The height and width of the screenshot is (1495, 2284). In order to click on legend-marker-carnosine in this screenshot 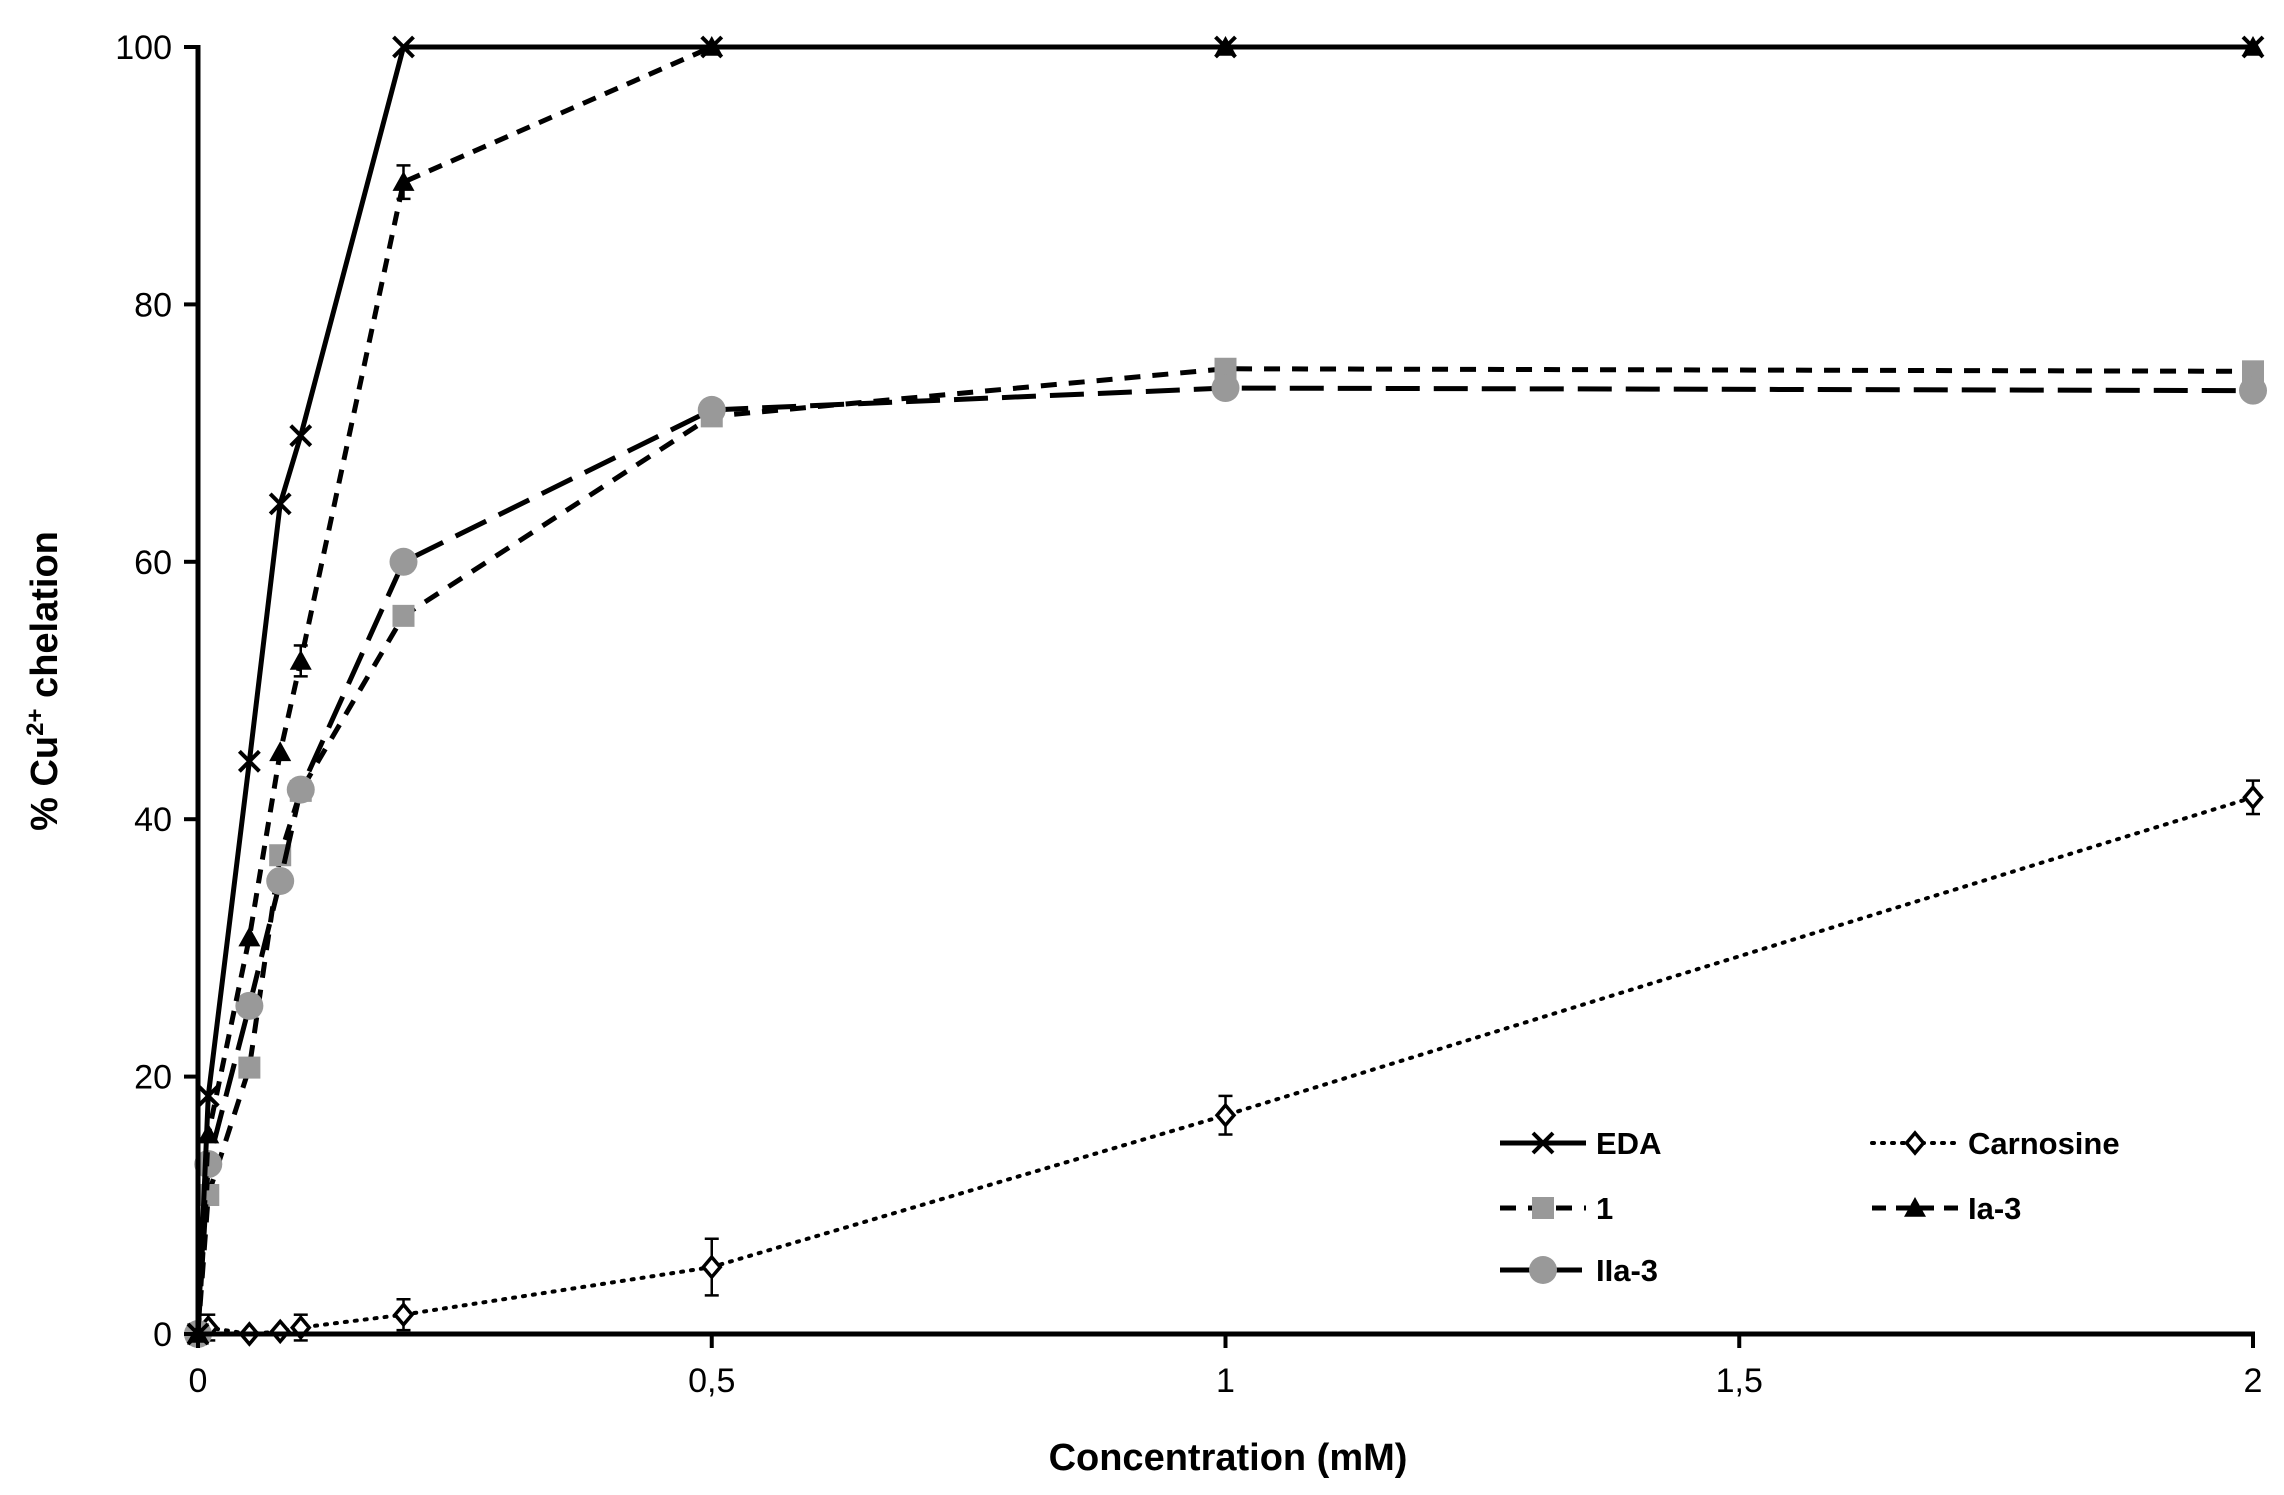, I will do `click(1915, 1143)`.